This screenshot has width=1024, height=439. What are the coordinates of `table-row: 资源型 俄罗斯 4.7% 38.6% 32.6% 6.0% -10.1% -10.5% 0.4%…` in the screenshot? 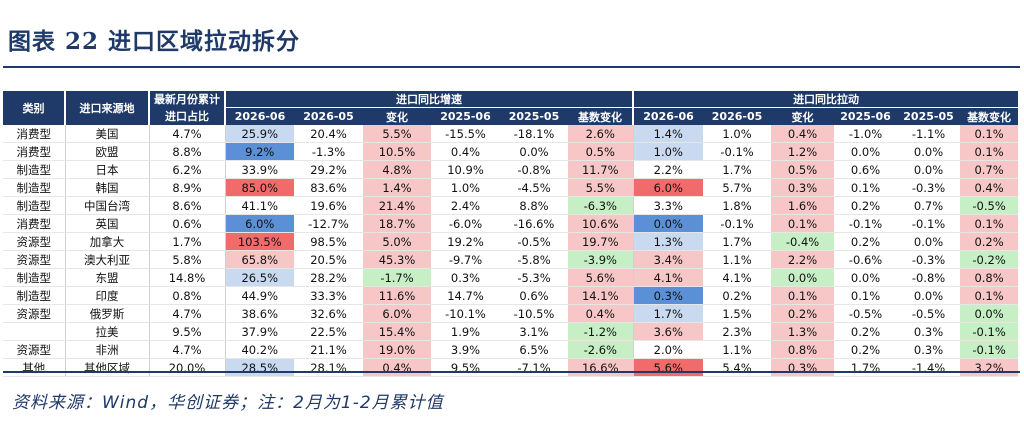 It's located at (511, 313).